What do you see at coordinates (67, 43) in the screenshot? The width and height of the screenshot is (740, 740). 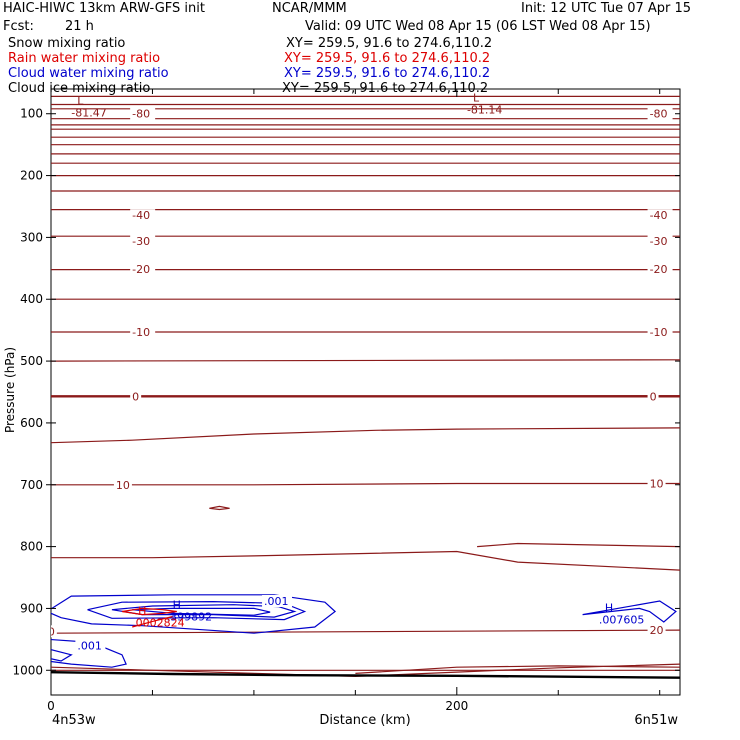 I see `legend-name-snow: Snow mixing ratio` at bounding box center [67, 43].